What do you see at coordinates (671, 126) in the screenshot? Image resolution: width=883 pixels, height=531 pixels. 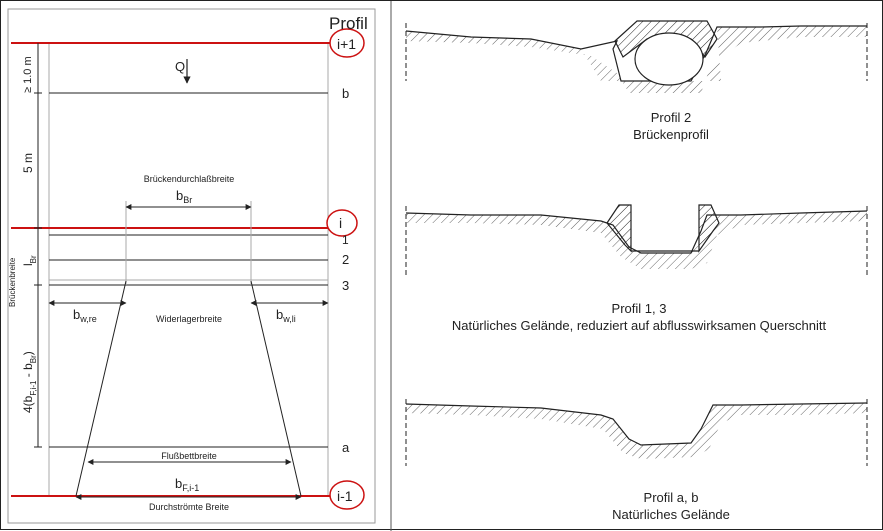 I see `profile2-caption: Profil 2 Brückenprofil` at bounding box center [671, 126].